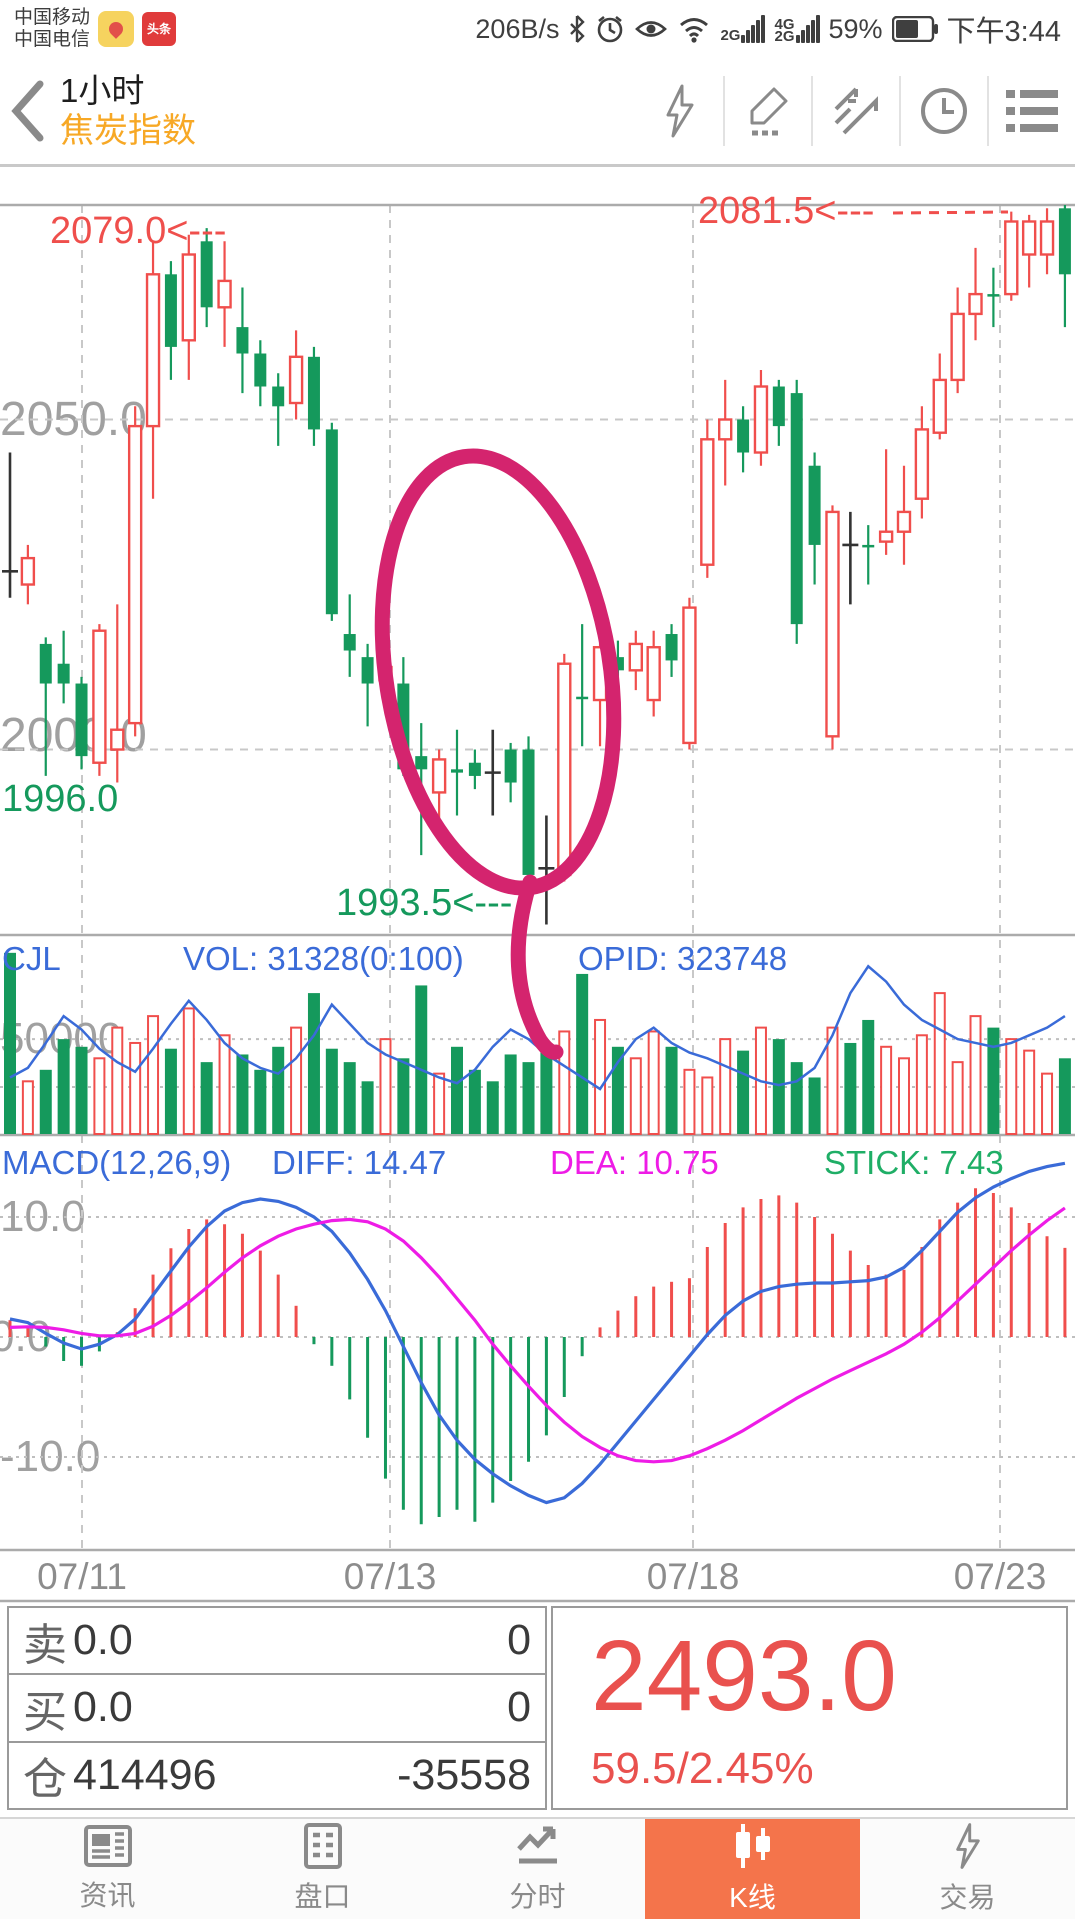  What do you see at coordinates (914, 29) in the screenshot?
I see `battery-icon` at bounding box center [914, 29].